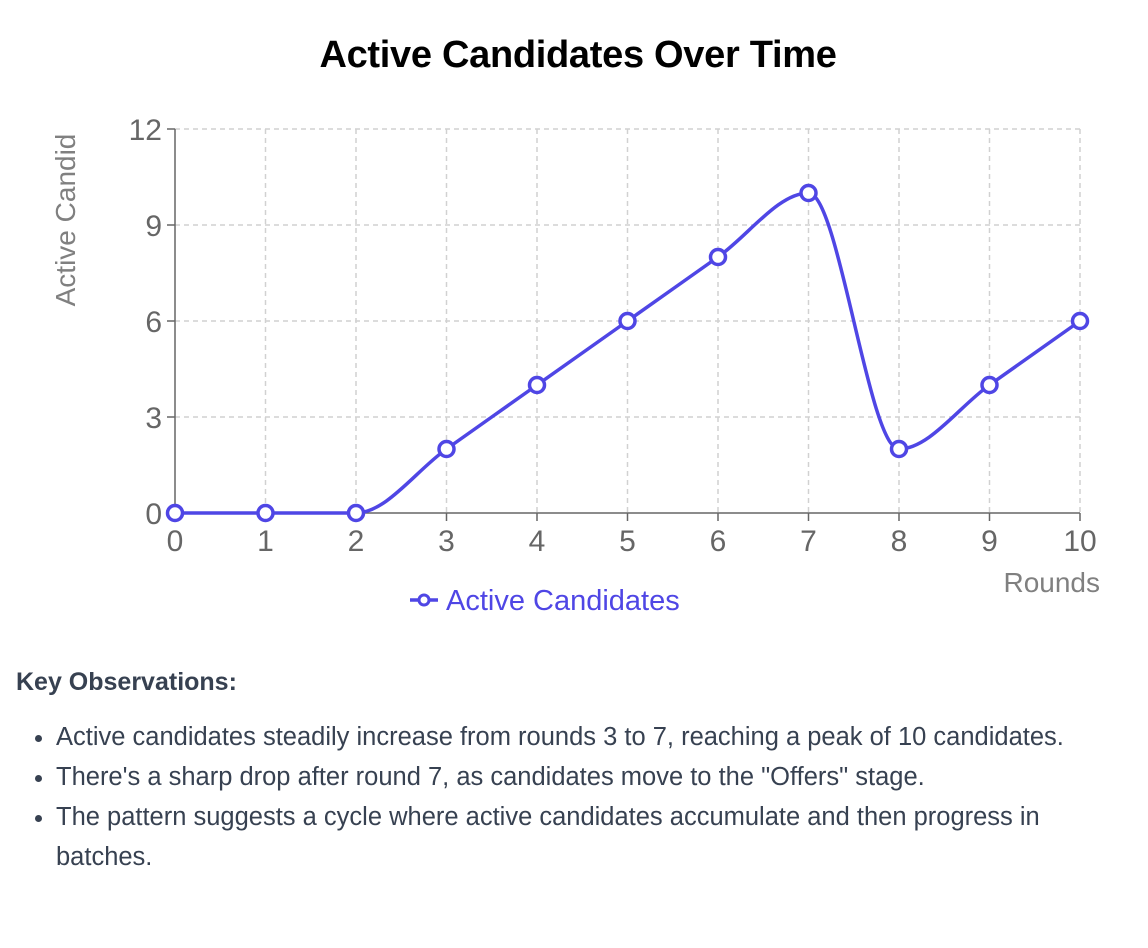 Image resolution: width=1148 pixels, height=948 pixels. I want to click on y-tick-labels: 0 3 6 9 12, so click(145, 322).